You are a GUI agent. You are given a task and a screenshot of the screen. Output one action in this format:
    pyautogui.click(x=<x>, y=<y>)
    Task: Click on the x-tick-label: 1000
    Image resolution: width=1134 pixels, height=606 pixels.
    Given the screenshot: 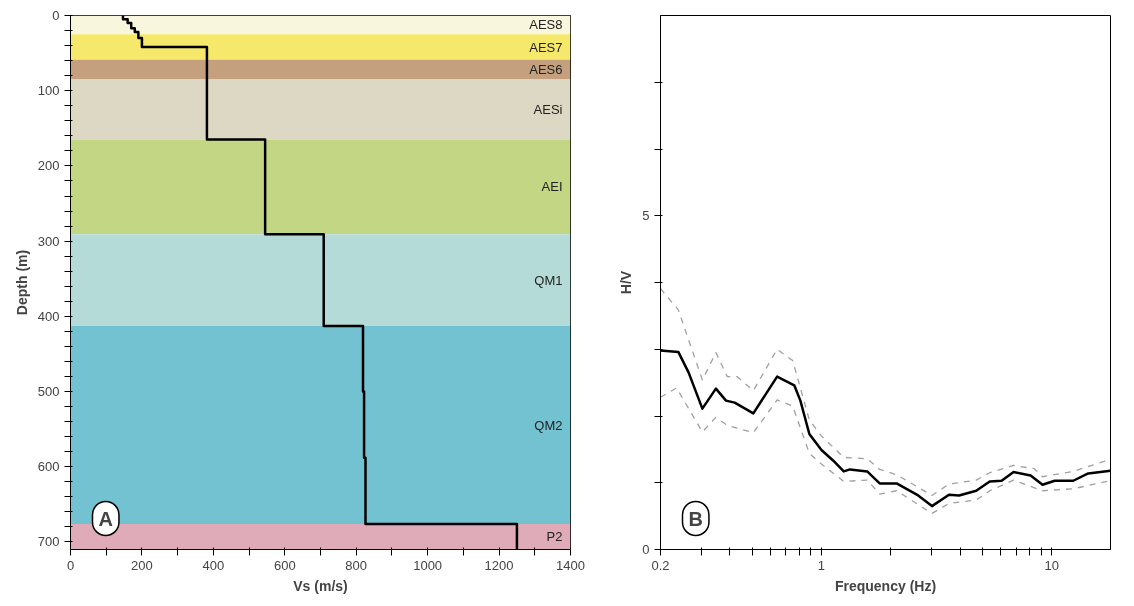 What is the action you would take?
    pyautogui.click(x=428, y=565)
    